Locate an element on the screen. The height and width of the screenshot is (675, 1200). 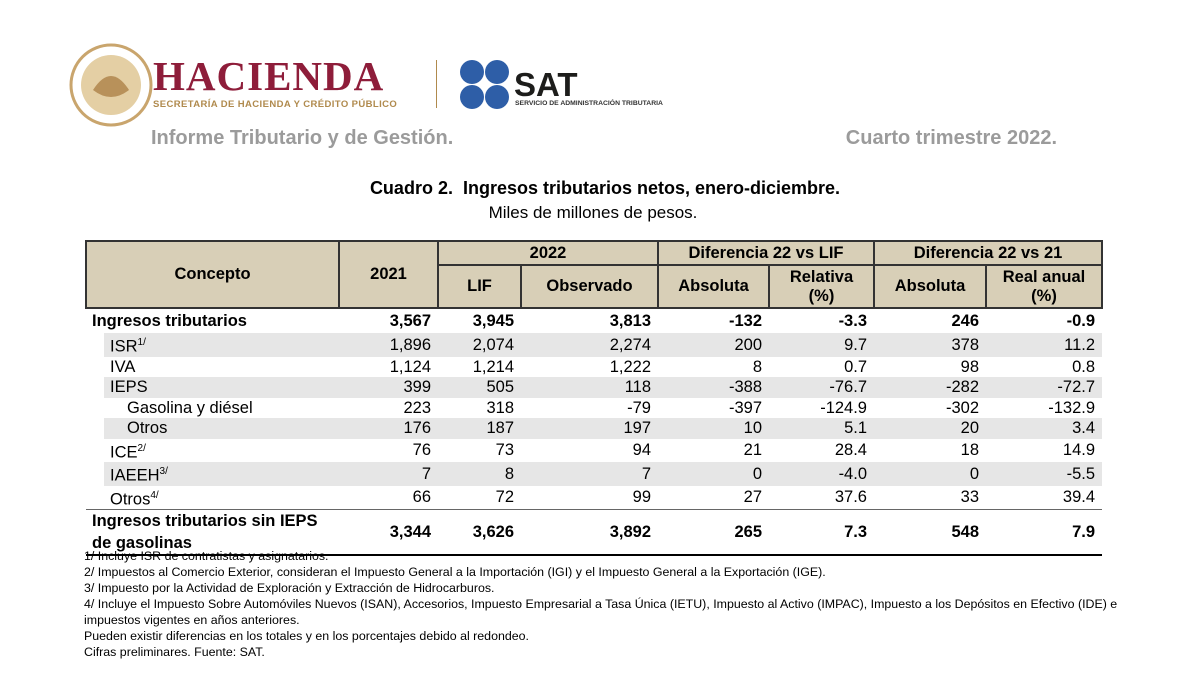
cell: 3,344 is located at coordinates (388, 532).